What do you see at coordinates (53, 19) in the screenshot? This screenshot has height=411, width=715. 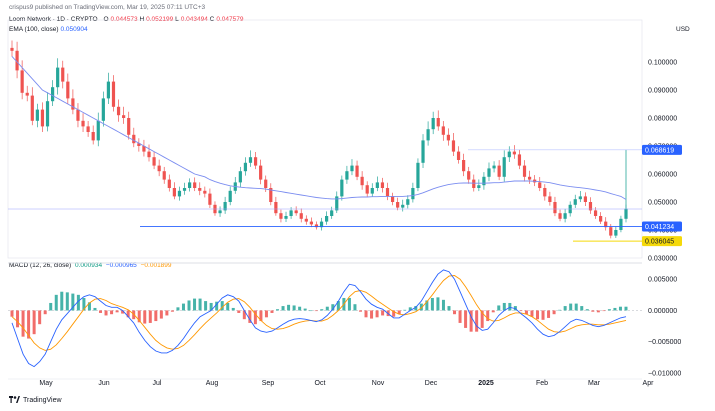 I see `symbol-label: Loom Network · 1D · CRYPTO` at bounding box center [53, 19].